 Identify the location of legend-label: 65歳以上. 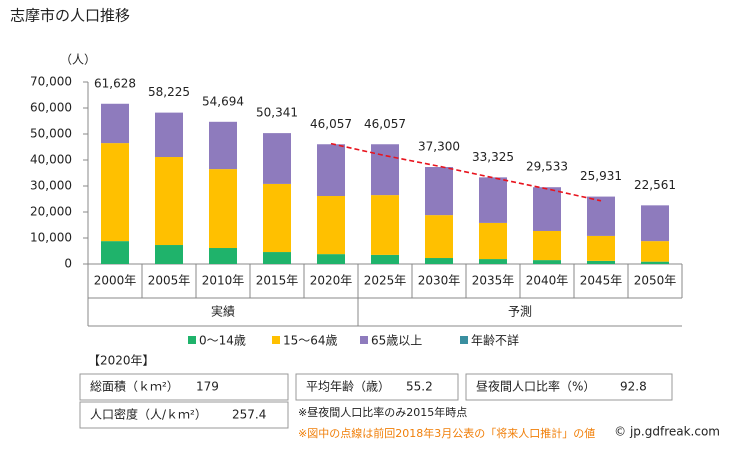
(396, 341).